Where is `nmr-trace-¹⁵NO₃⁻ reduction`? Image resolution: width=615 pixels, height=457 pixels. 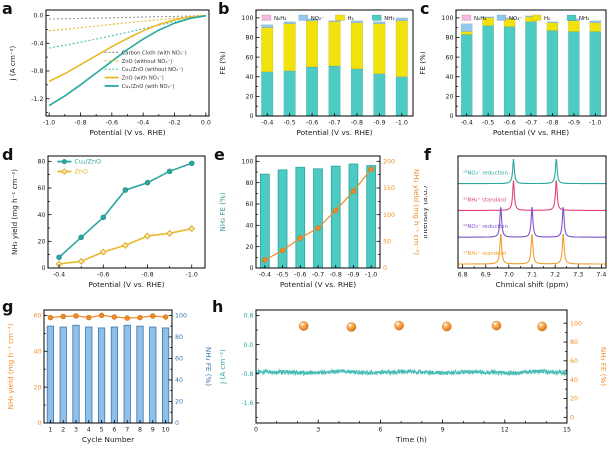
nmr-trace-¹⁵NO₃⁻ reduction is located at coordinates (532, 171).